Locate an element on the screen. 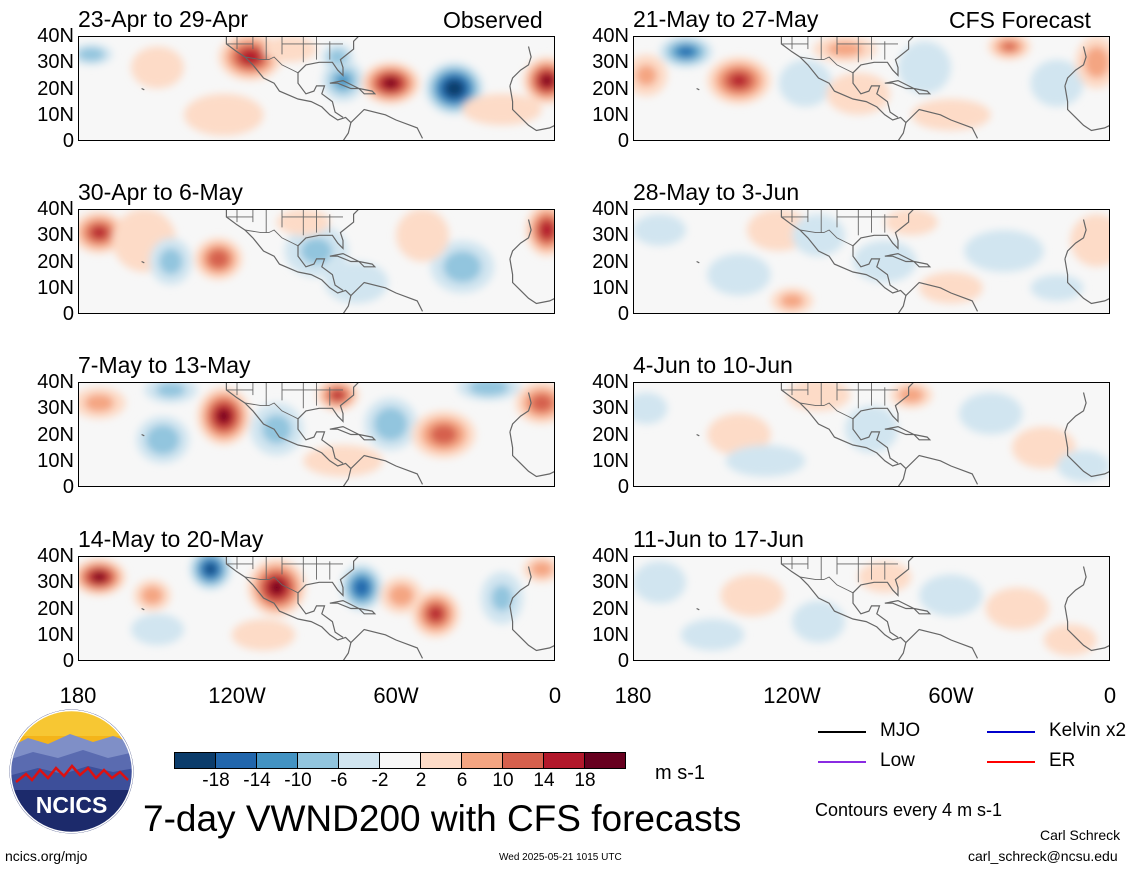 This screenshot has width=1135, height=871. panel-title: 21-May to 27-May is located at coordinates (726, 19).